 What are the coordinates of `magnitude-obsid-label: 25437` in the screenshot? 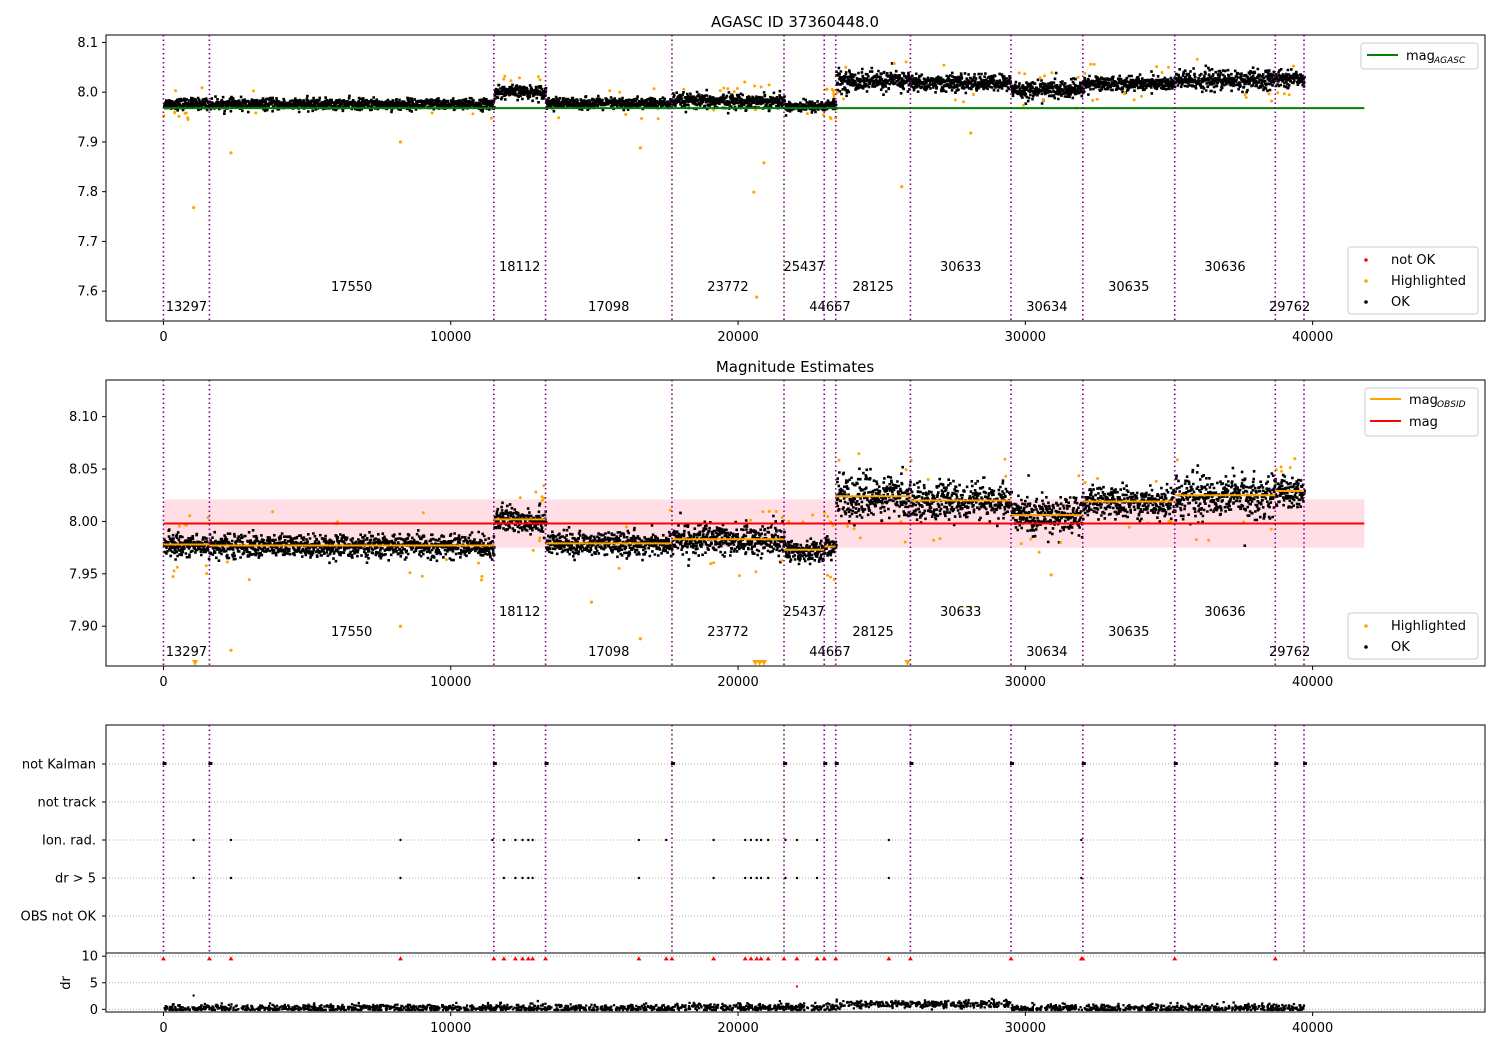 It's located at (803, 612).